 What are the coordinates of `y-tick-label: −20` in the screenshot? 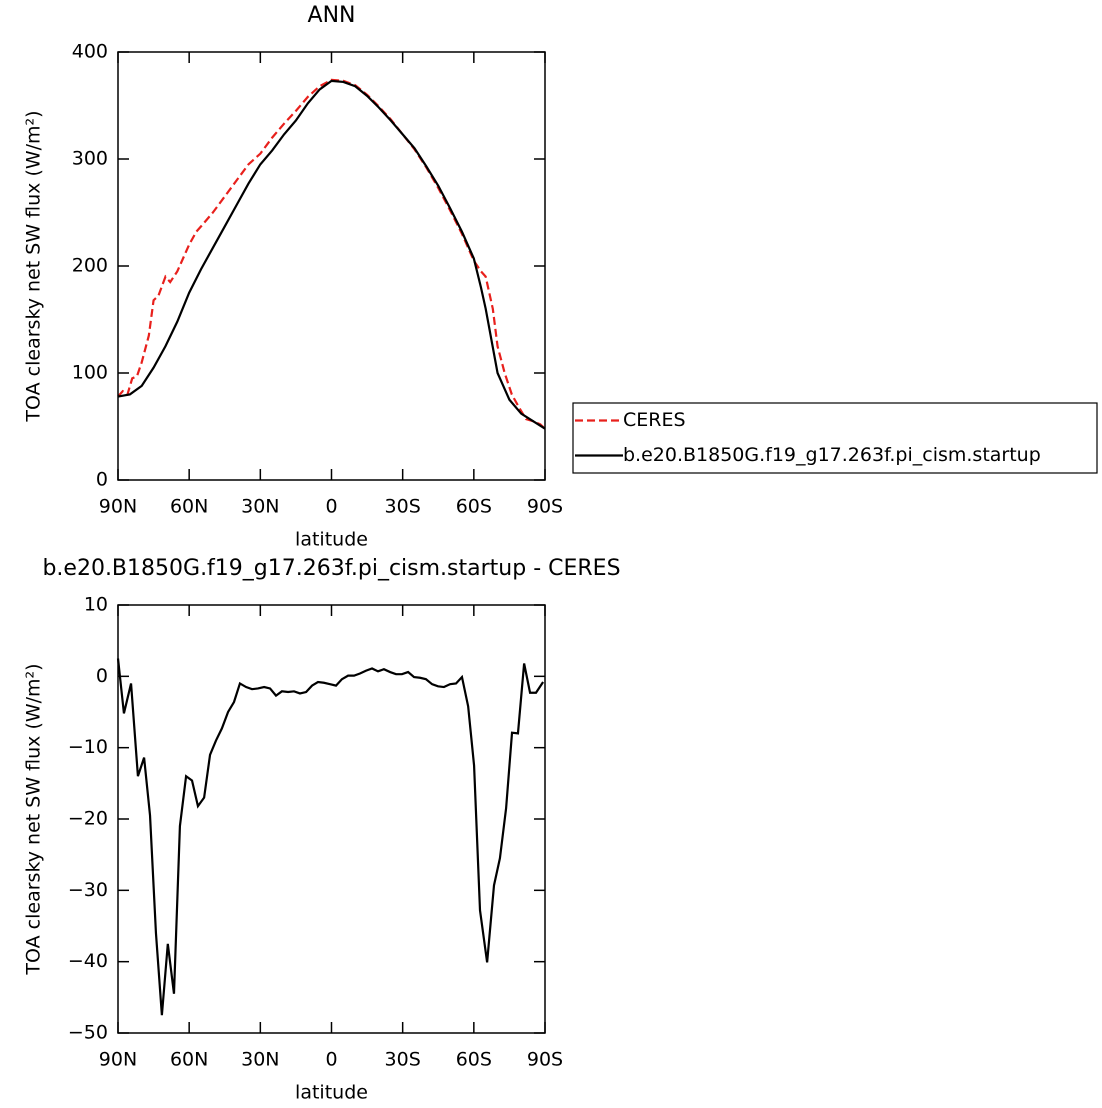 It's located at (88, 819).